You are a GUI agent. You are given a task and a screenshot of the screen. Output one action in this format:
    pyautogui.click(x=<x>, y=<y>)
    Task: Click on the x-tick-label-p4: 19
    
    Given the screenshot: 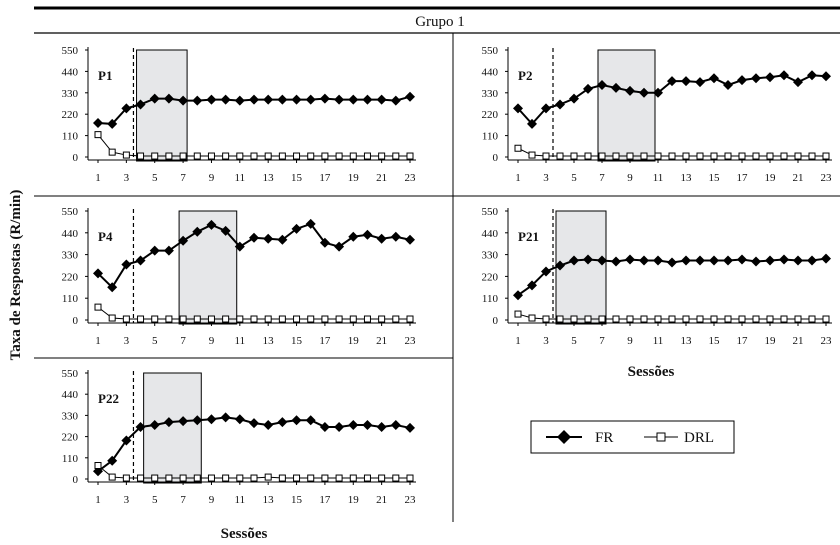 What is the action you would take?
    pyautogui.click(x=354, y=341)
    